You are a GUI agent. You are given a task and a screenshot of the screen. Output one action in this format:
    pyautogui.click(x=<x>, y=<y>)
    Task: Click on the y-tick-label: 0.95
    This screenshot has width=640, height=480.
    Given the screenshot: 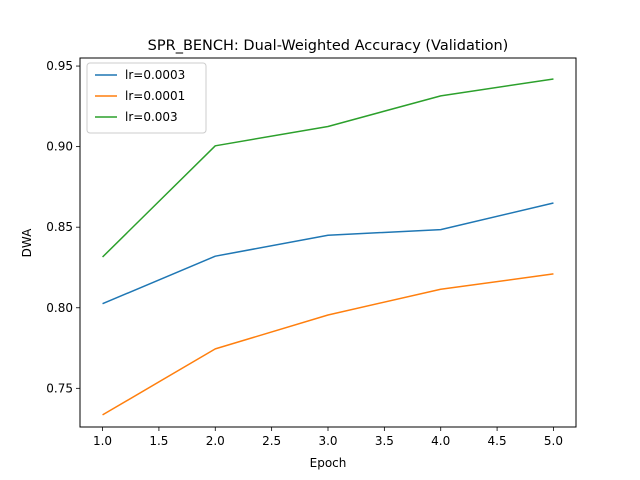 What is the action you would take?
    pyautogui.click(x=59, y=66)
    